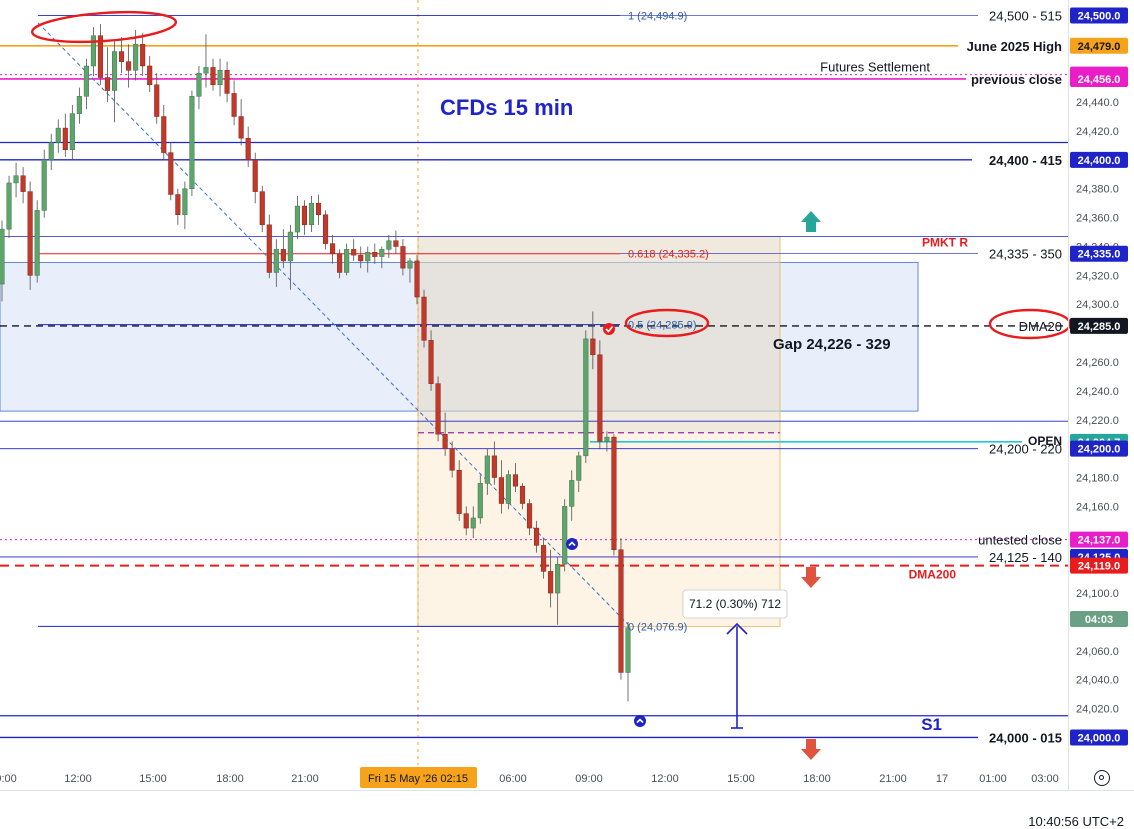  What do you see at coordinates (78, 779) in the screenshot?
I see `time-tick-label: 12:00` at bounding box center [78, 779].